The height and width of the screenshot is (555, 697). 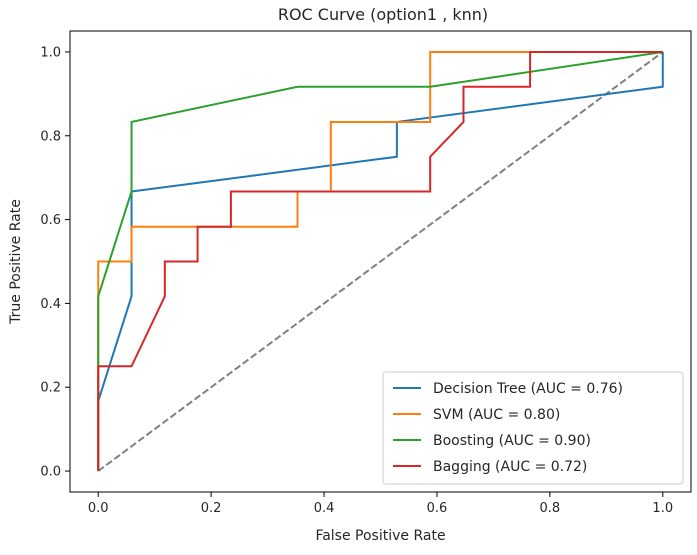 What do you see at coordinates (662, 508) in the screenshot?
I see `x-tick-label: 1.0` at bounding box center [662, 508].